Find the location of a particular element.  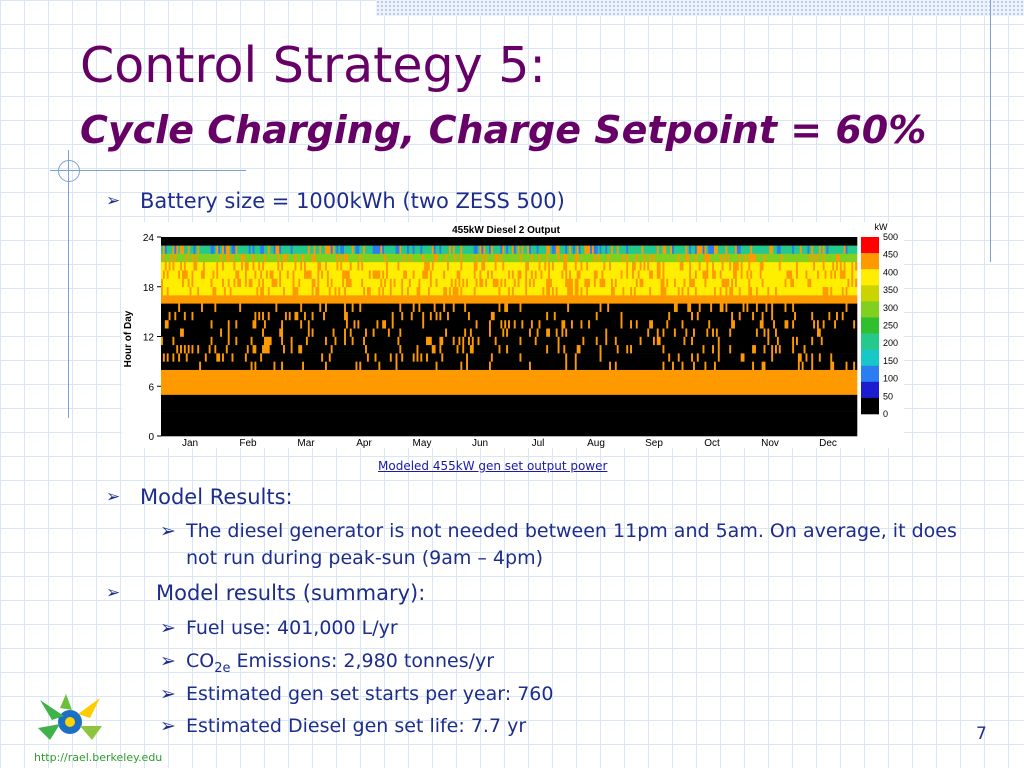

chart-caption-link: Modeled 455kW gen set output power is located at coordinates (493, 466).